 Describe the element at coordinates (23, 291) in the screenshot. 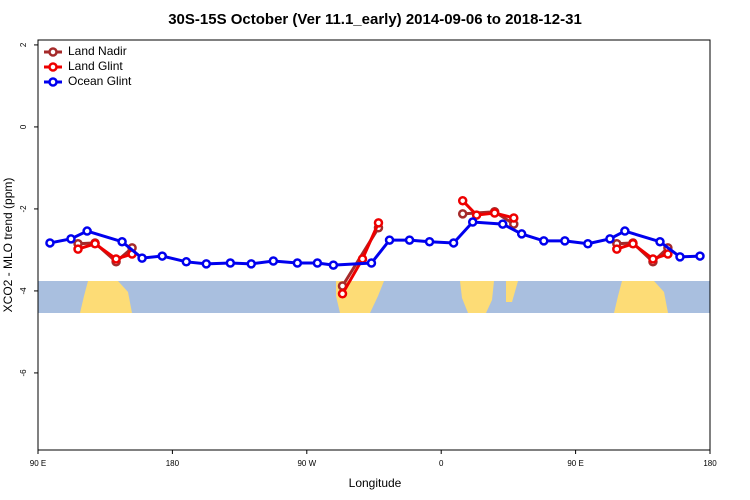

I see `y-tick-label: -4` at that location.